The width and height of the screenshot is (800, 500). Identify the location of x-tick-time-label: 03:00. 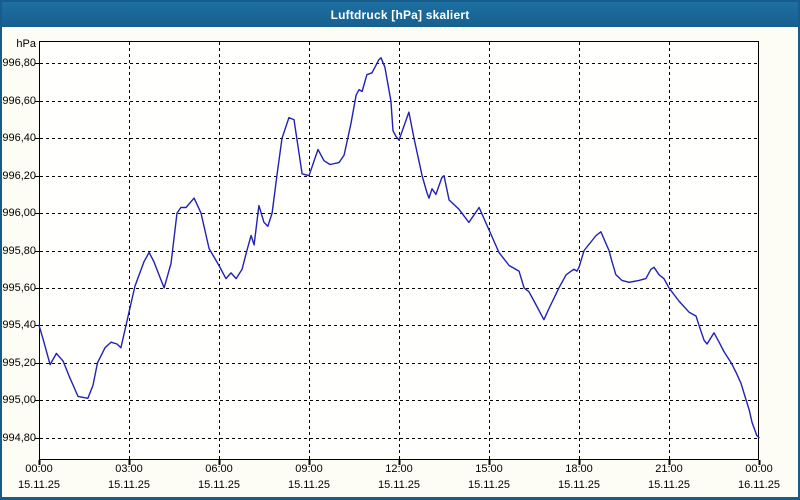
(129, 469).